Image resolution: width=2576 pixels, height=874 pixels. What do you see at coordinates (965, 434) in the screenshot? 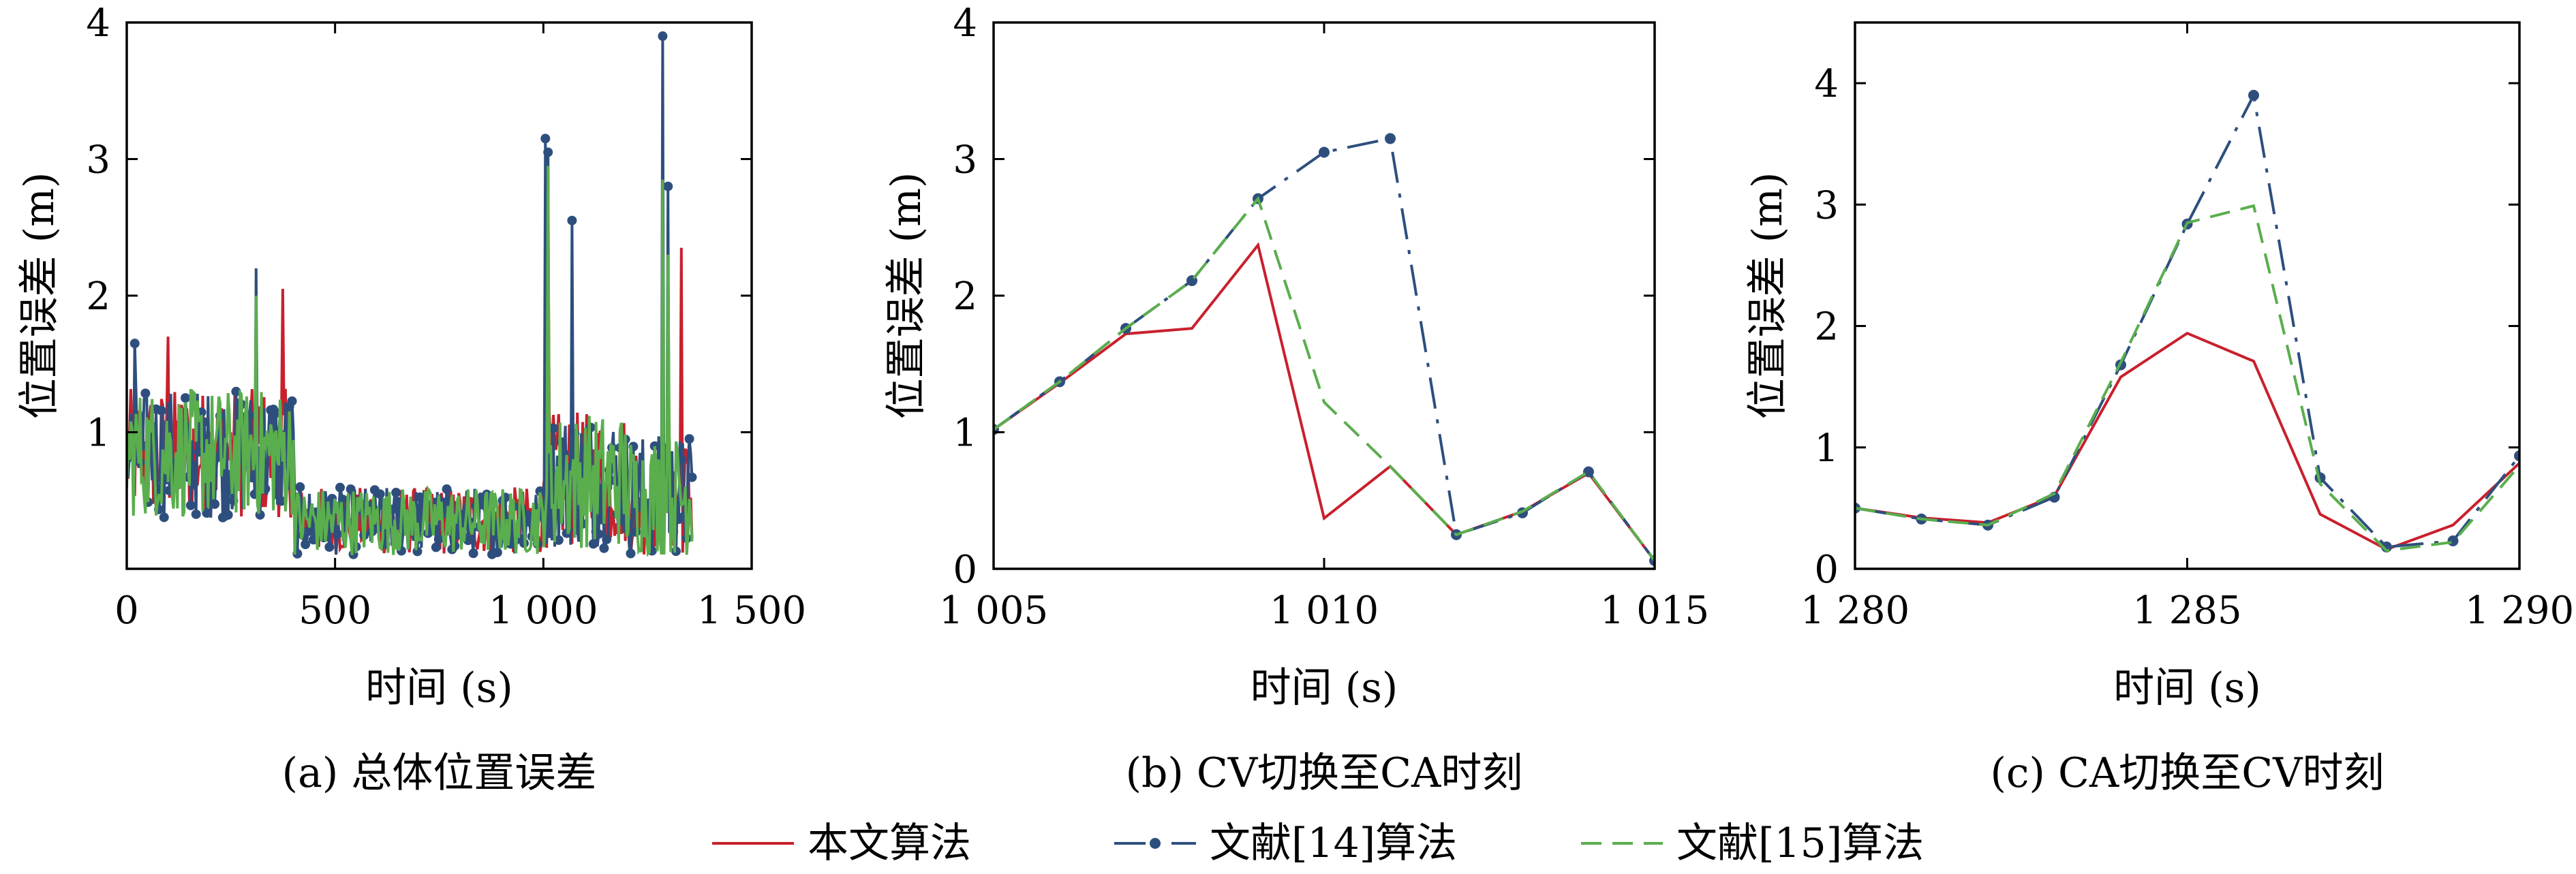
I see `y-tick-label-b: 1` at bounding box center [965, 434].